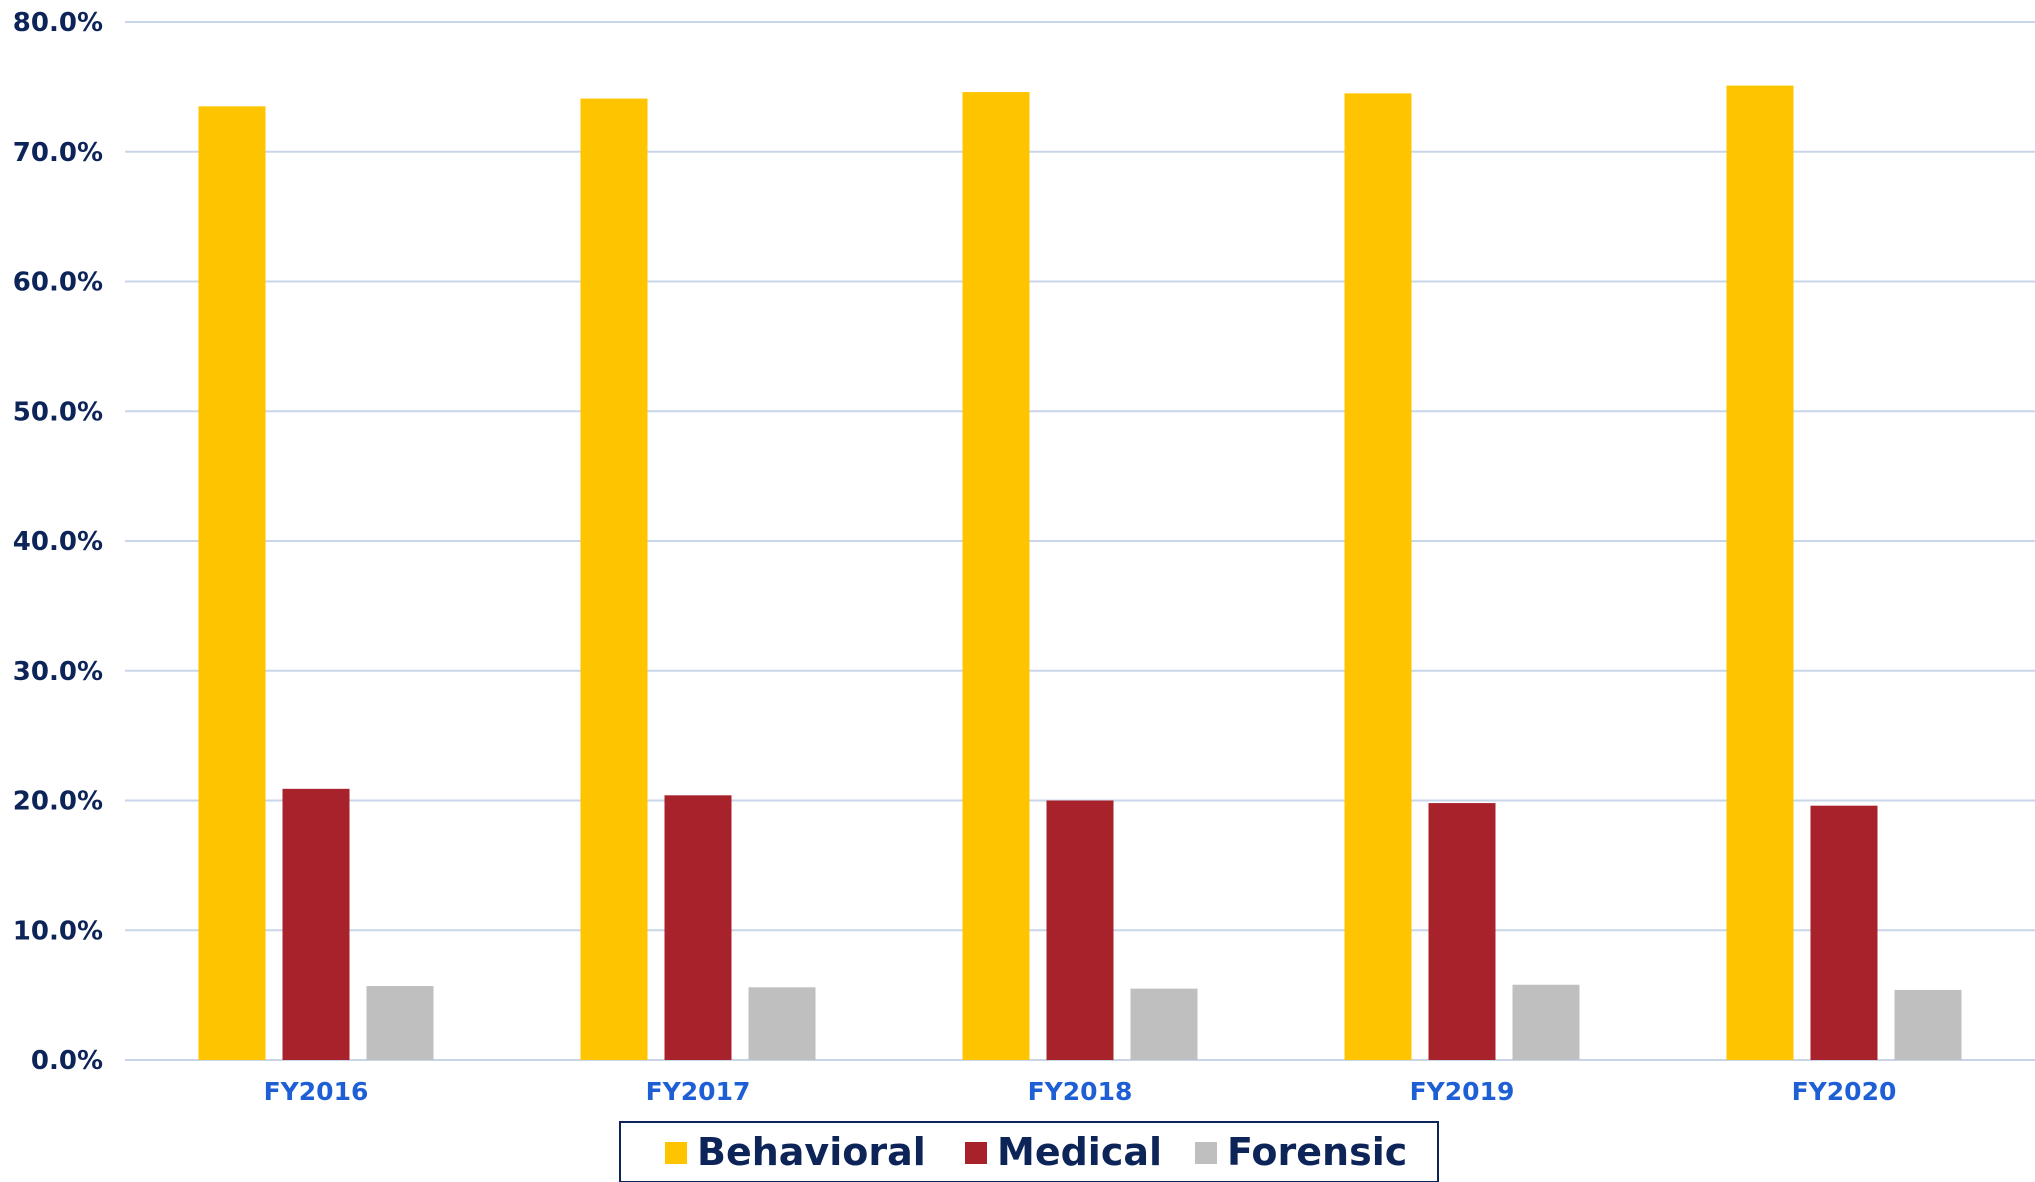 Image resolution: width=2035 pixels, height=1182 pixels. What do you see at coordinates (1844, 1091) in the screenshot?
I see `x-tick-label: FY2020` at bounding box center [1844, 1091].